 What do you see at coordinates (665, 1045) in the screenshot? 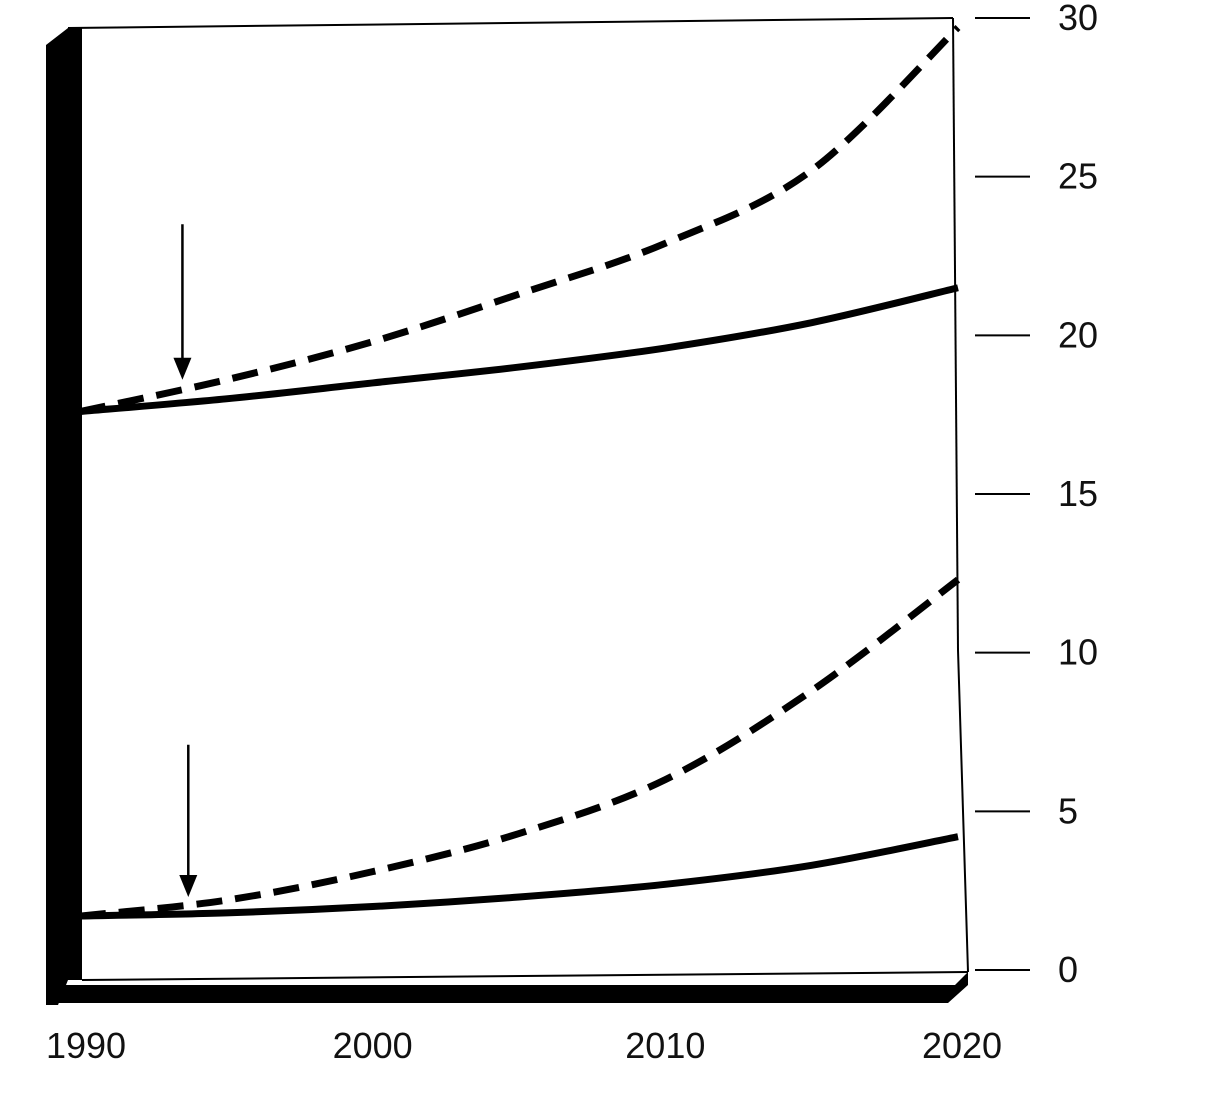
I see `x-tick-label: 2010` at bounding box center [665, 1045].